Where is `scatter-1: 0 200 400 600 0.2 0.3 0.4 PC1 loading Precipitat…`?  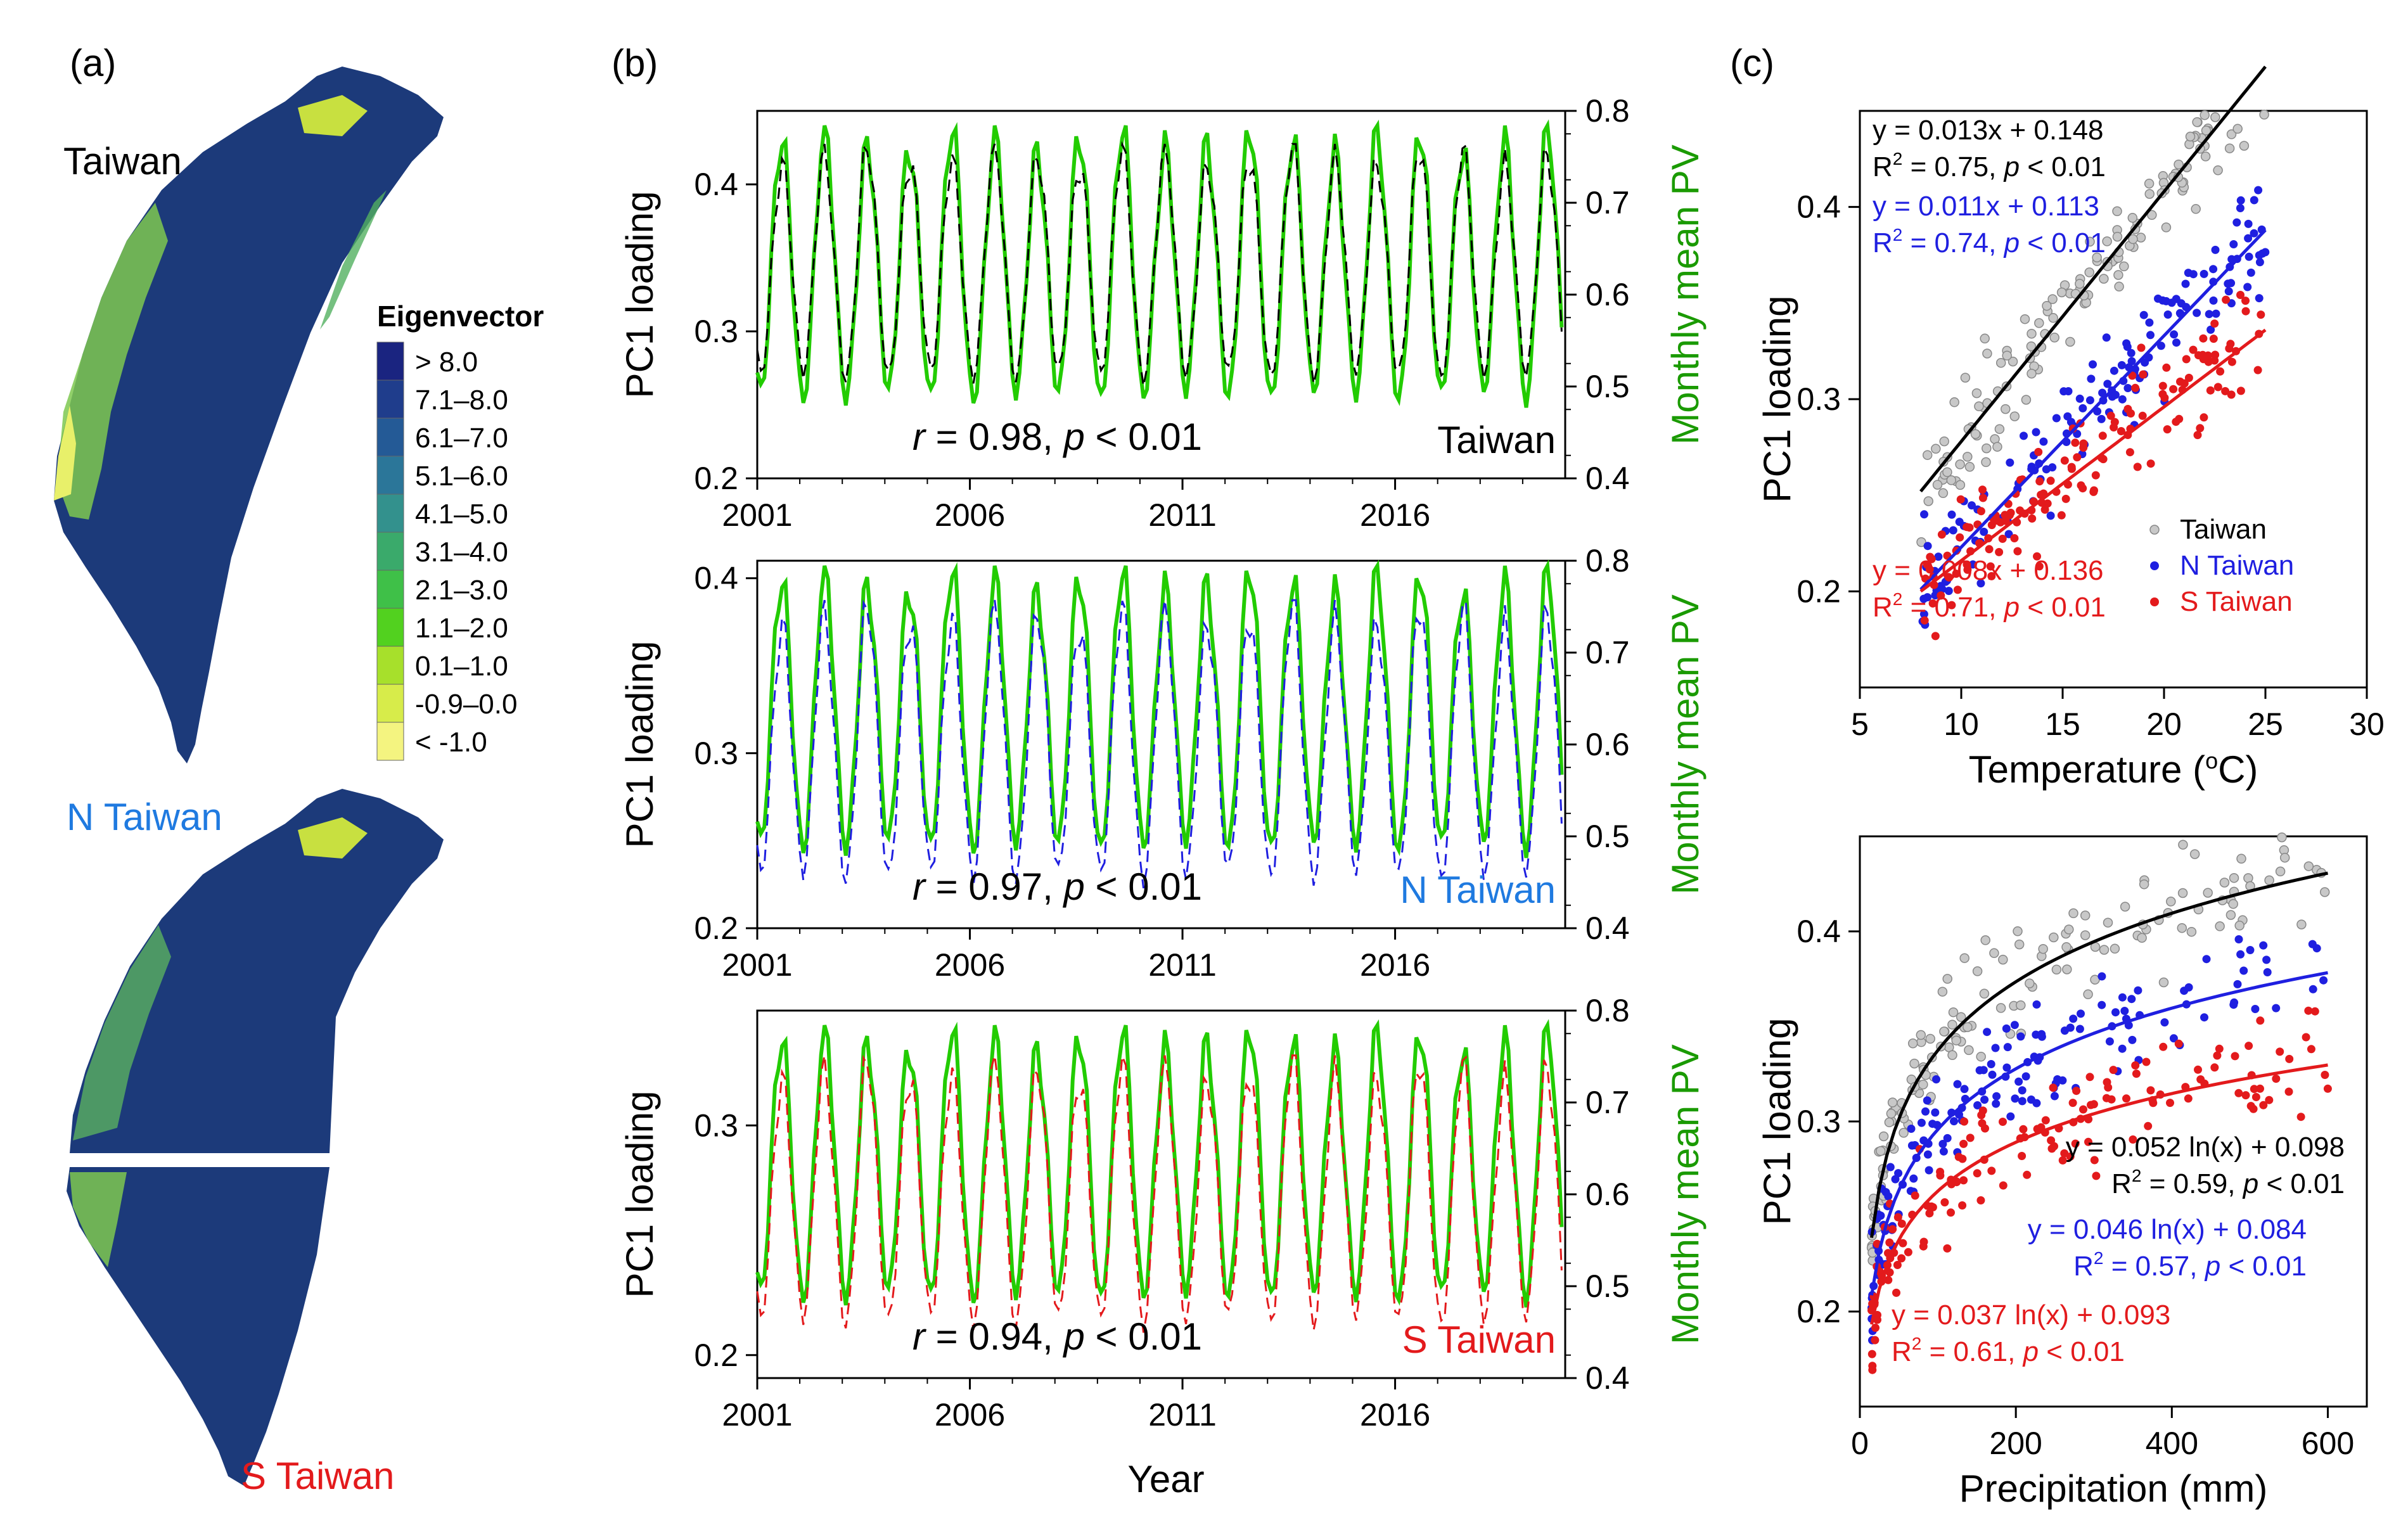 scatter-1: 0 200 400 600 0.2 0.3 0.4 PC1 loading Precipitat… is located at coordinates (2062, 1171).